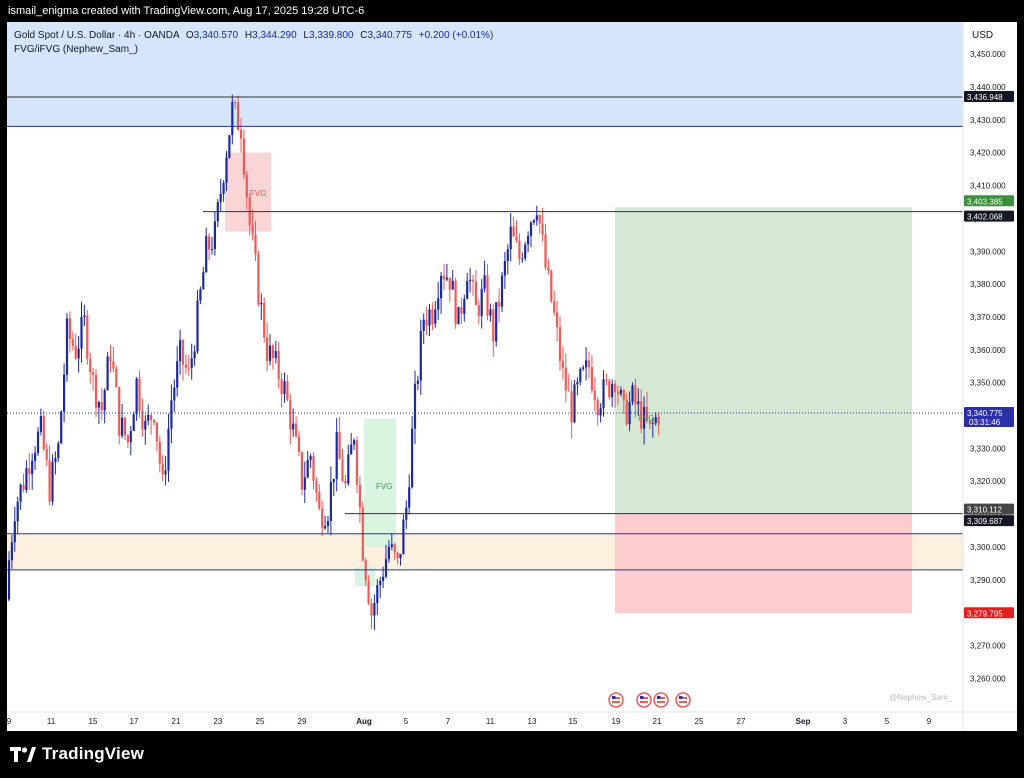 The image size is (1024, 778). Describe the element at coordinates (380, 482) in the screenshot. I see `fvg-box` at that location.